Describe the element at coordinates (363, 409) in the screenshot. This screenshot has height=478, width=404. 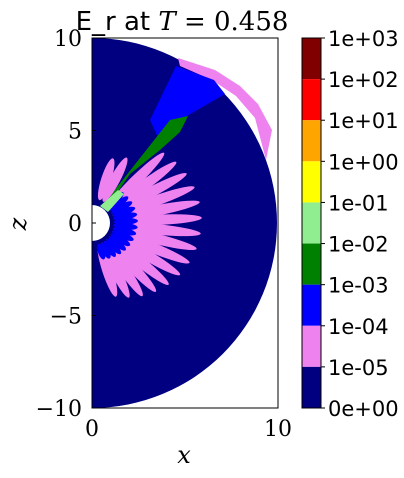
I see `colorbar-level-label: 0e+00` at that location.